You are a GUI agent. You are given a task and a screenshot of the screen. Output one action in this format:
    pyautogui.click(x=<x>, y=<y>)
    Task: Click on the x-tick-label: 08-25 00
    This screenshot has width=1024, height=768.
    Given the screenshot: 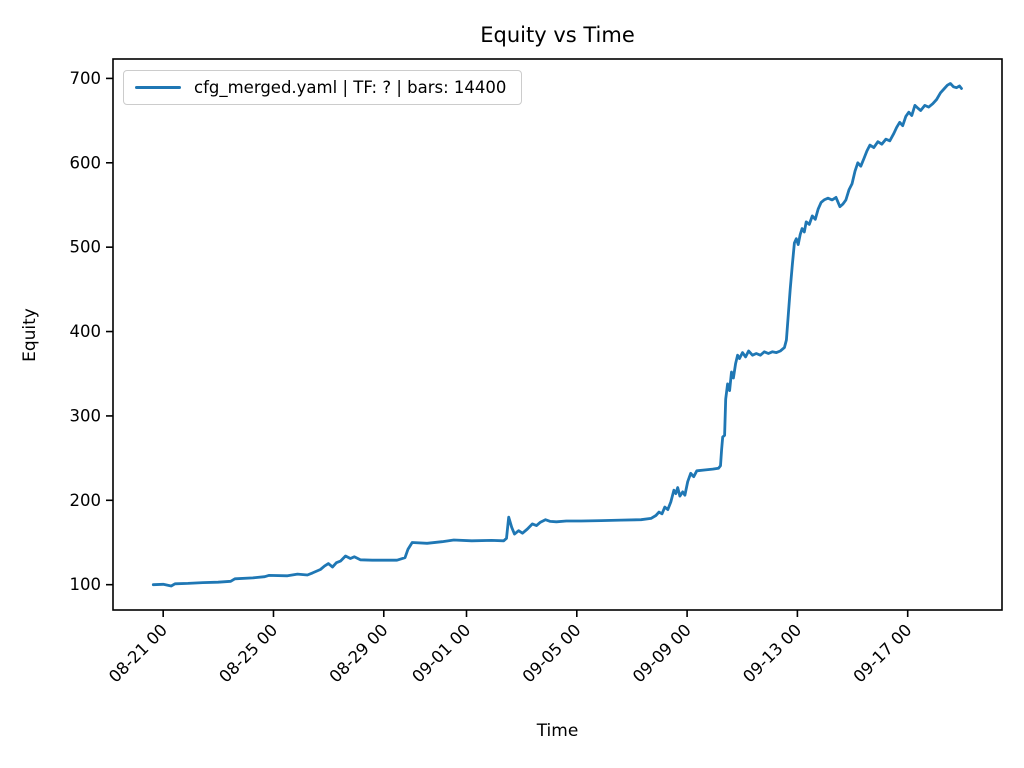 What is the action you would take?
    pyautogui.click(x=248, y=653)
    